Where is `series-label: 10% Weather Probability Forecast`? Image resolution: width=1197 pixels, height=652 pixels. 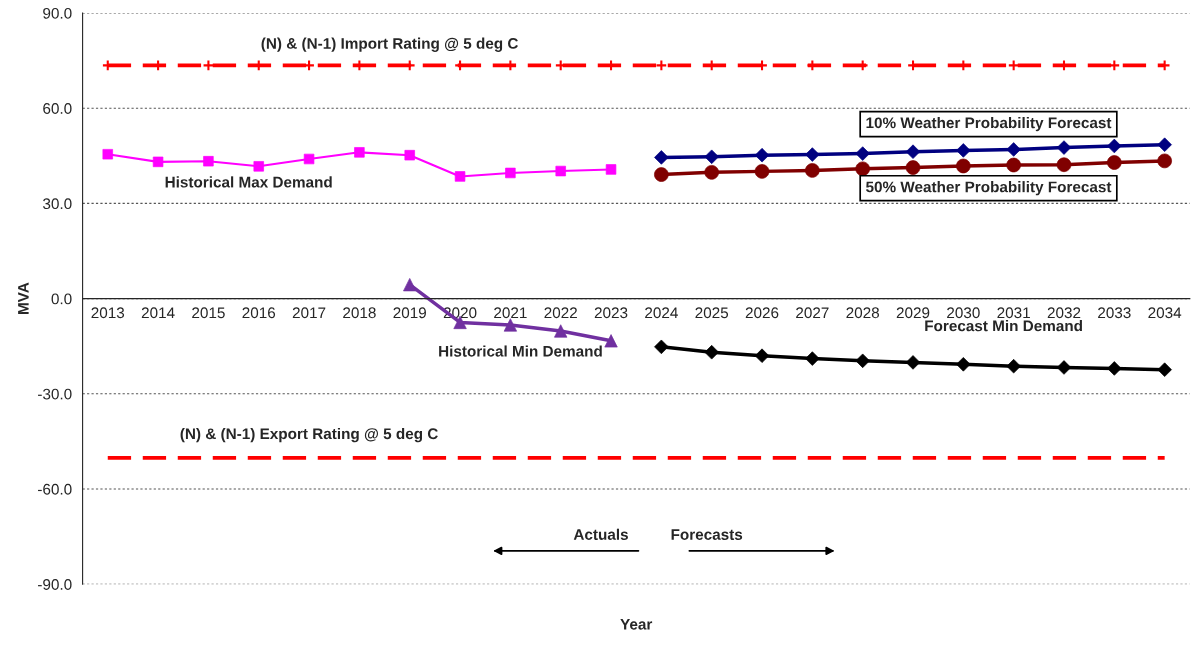 series-label: 10% Weather Probability Forecast is located at coordinates (989, 124).